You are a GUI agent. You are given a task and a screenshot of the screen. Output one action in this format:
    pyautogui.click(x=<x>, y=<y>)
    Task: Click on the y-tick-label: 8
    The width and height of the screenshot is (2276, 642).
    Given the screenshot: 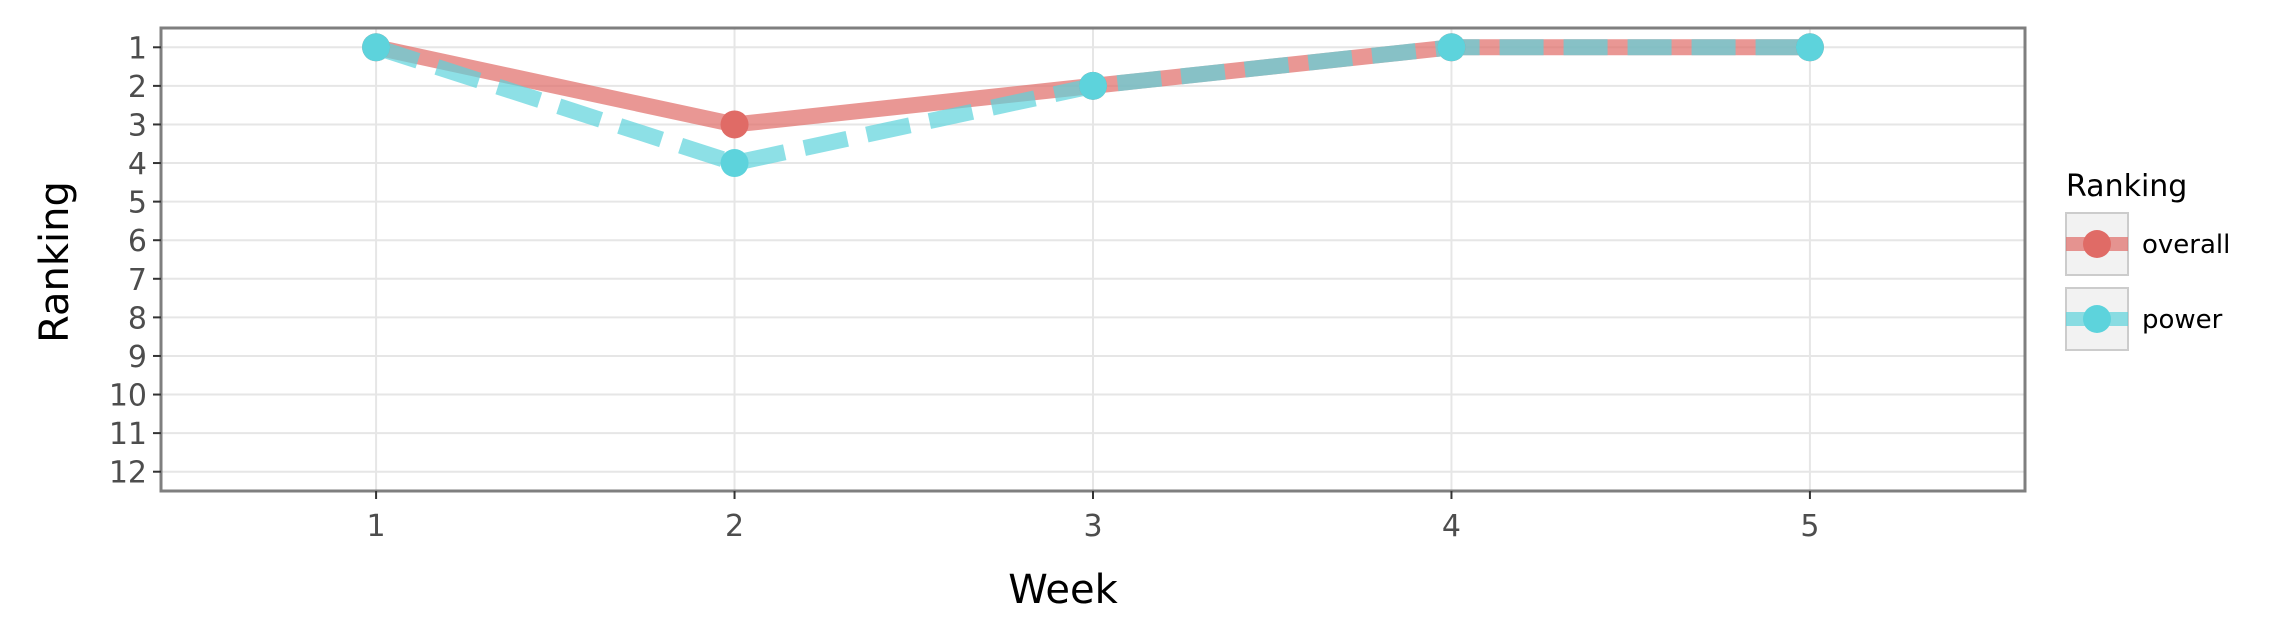 What is the action you would take?
    pyautogui.click(x=137, y=318)
    